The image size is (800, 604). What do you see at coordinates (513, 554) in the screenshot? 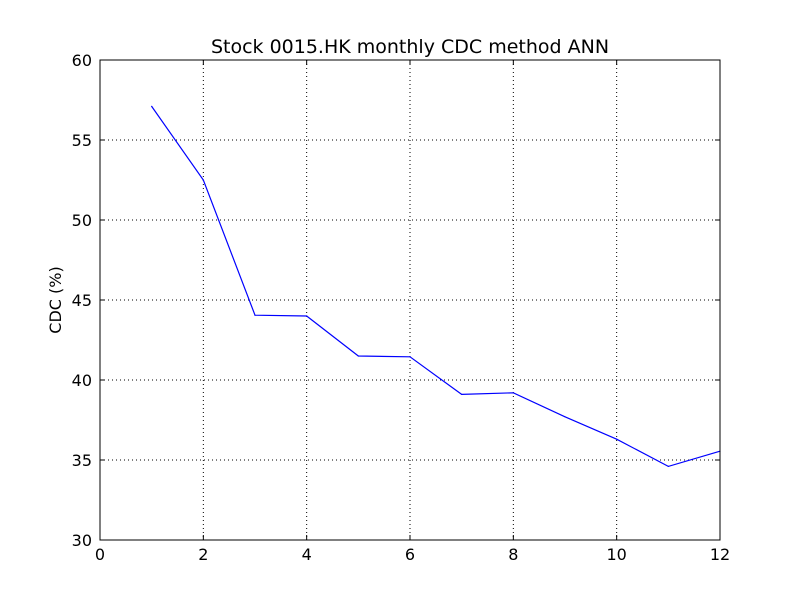
I see `x-tick-label: 8` at bounding box center [513, 554].